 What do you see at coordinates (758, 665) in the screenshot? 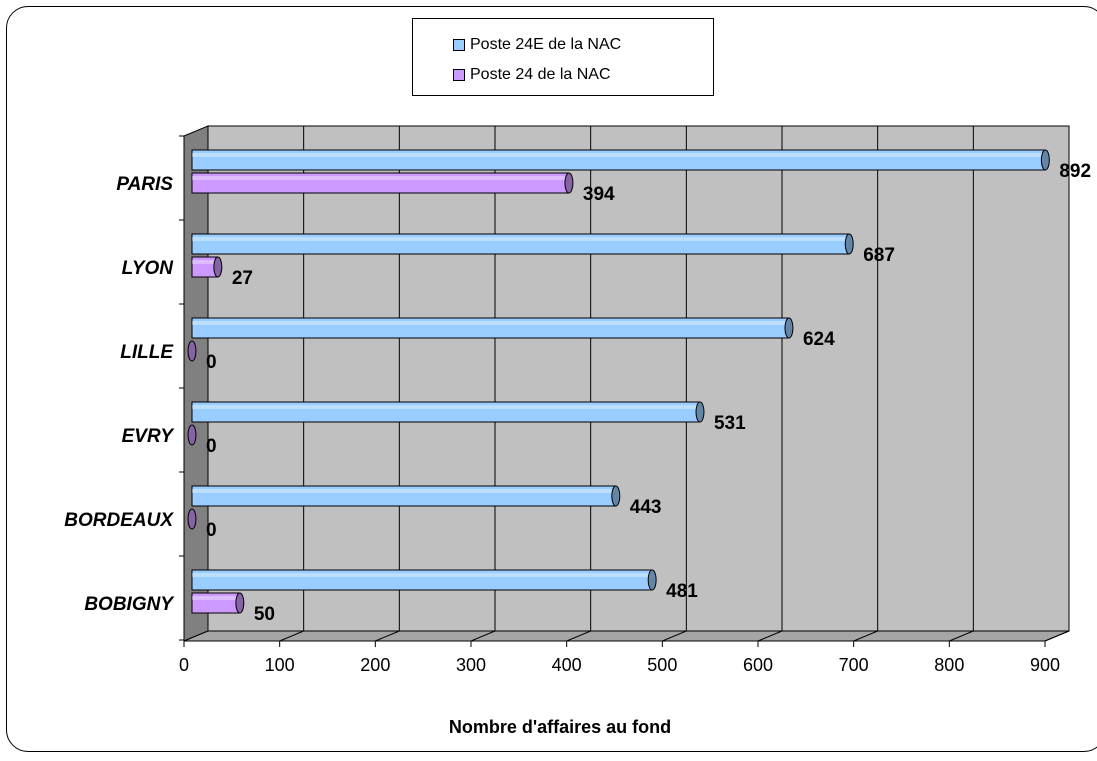
I see `x-tick-label: 600` at bounding box center [758, 665].